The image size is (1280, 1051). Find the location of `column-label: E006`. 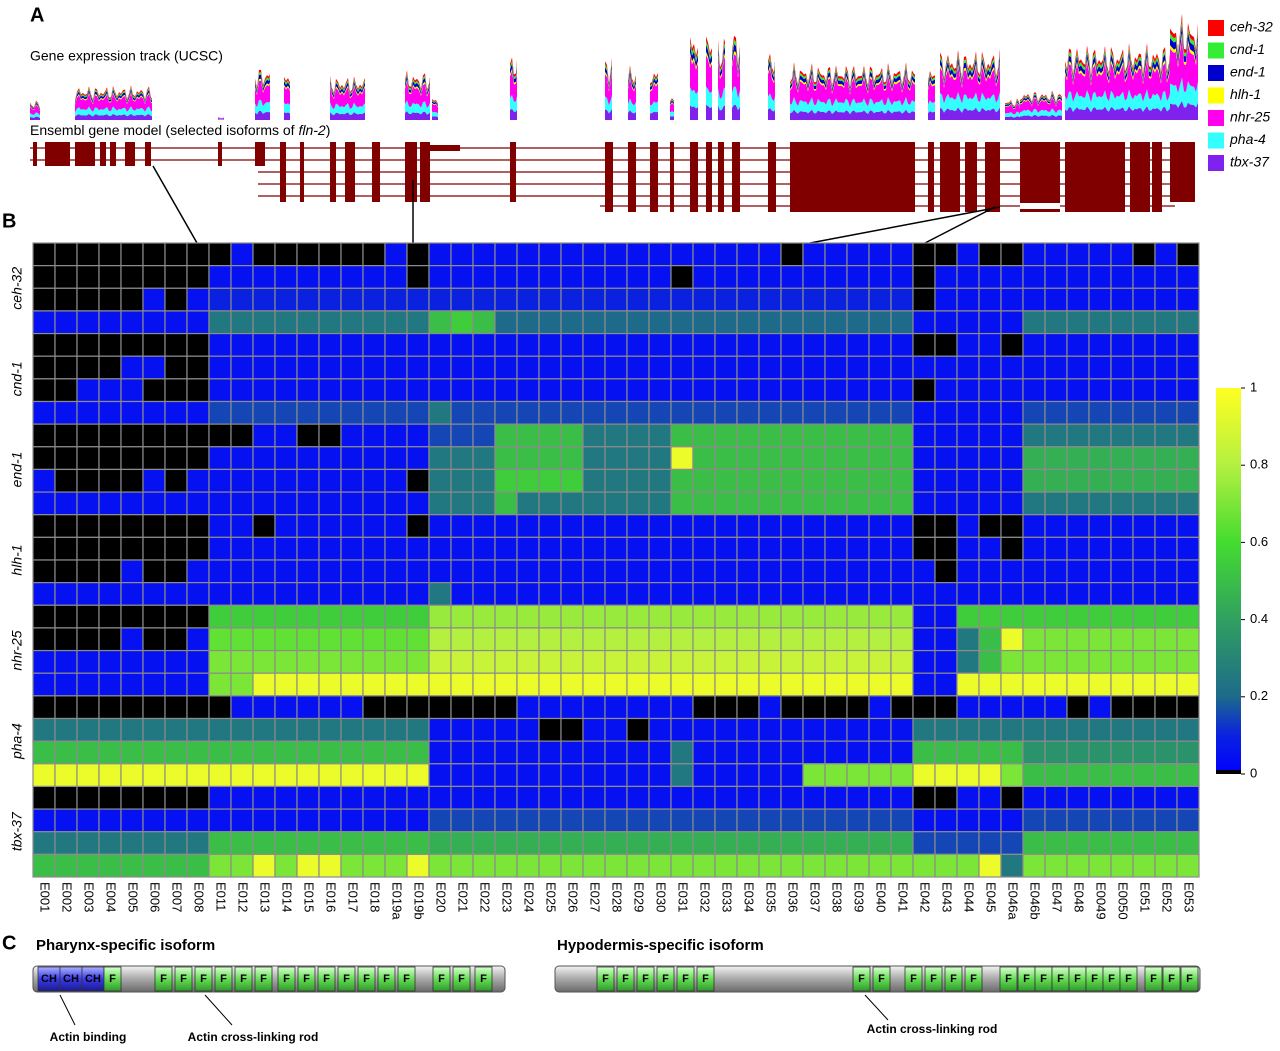

column-label: E006 is located at coordinates (155, 897).